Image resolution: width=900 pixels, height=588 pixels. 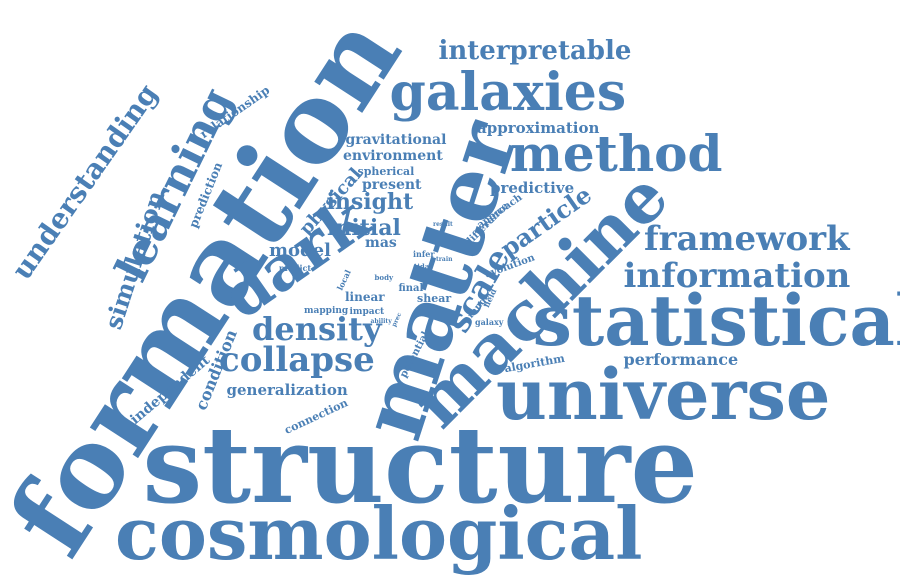 I want to click on word-framework: framework, so click(x=747, y=239).